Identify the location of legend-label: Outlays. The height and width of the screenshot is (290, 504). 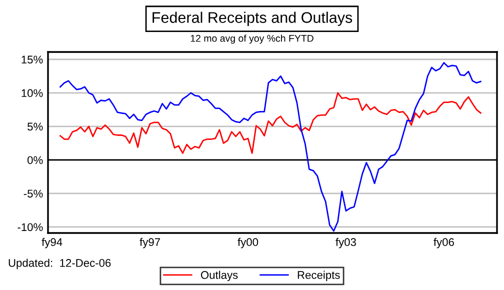
(219, 276).